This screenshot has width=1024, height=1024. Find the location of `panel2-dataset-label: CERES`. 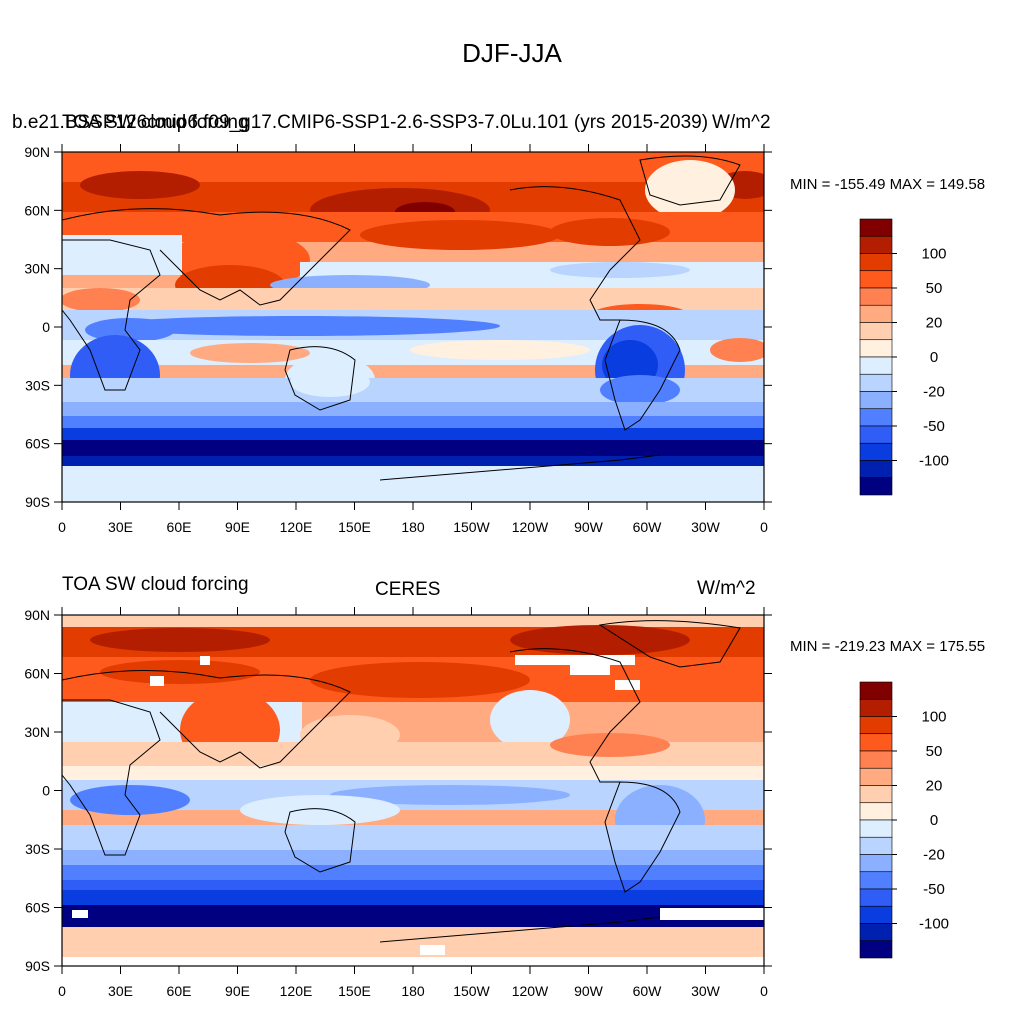

panel2-dataset-label: CERES is located at coordinates (408, 589).